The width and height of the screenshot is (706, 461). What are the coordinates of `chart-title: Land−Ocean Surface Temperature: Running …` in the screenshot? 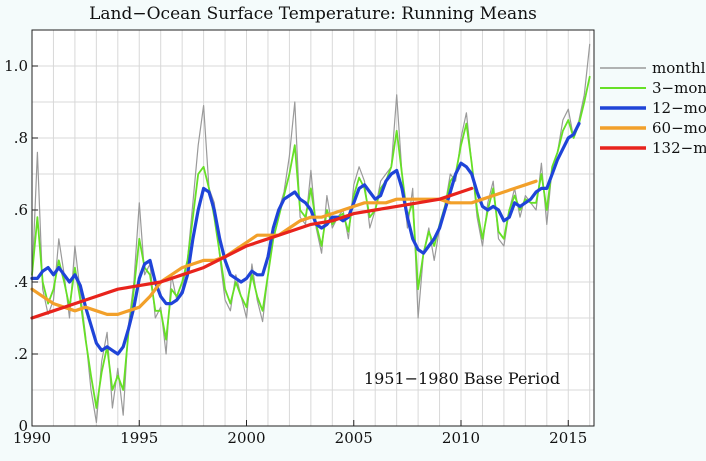 It's located at (313, 14).